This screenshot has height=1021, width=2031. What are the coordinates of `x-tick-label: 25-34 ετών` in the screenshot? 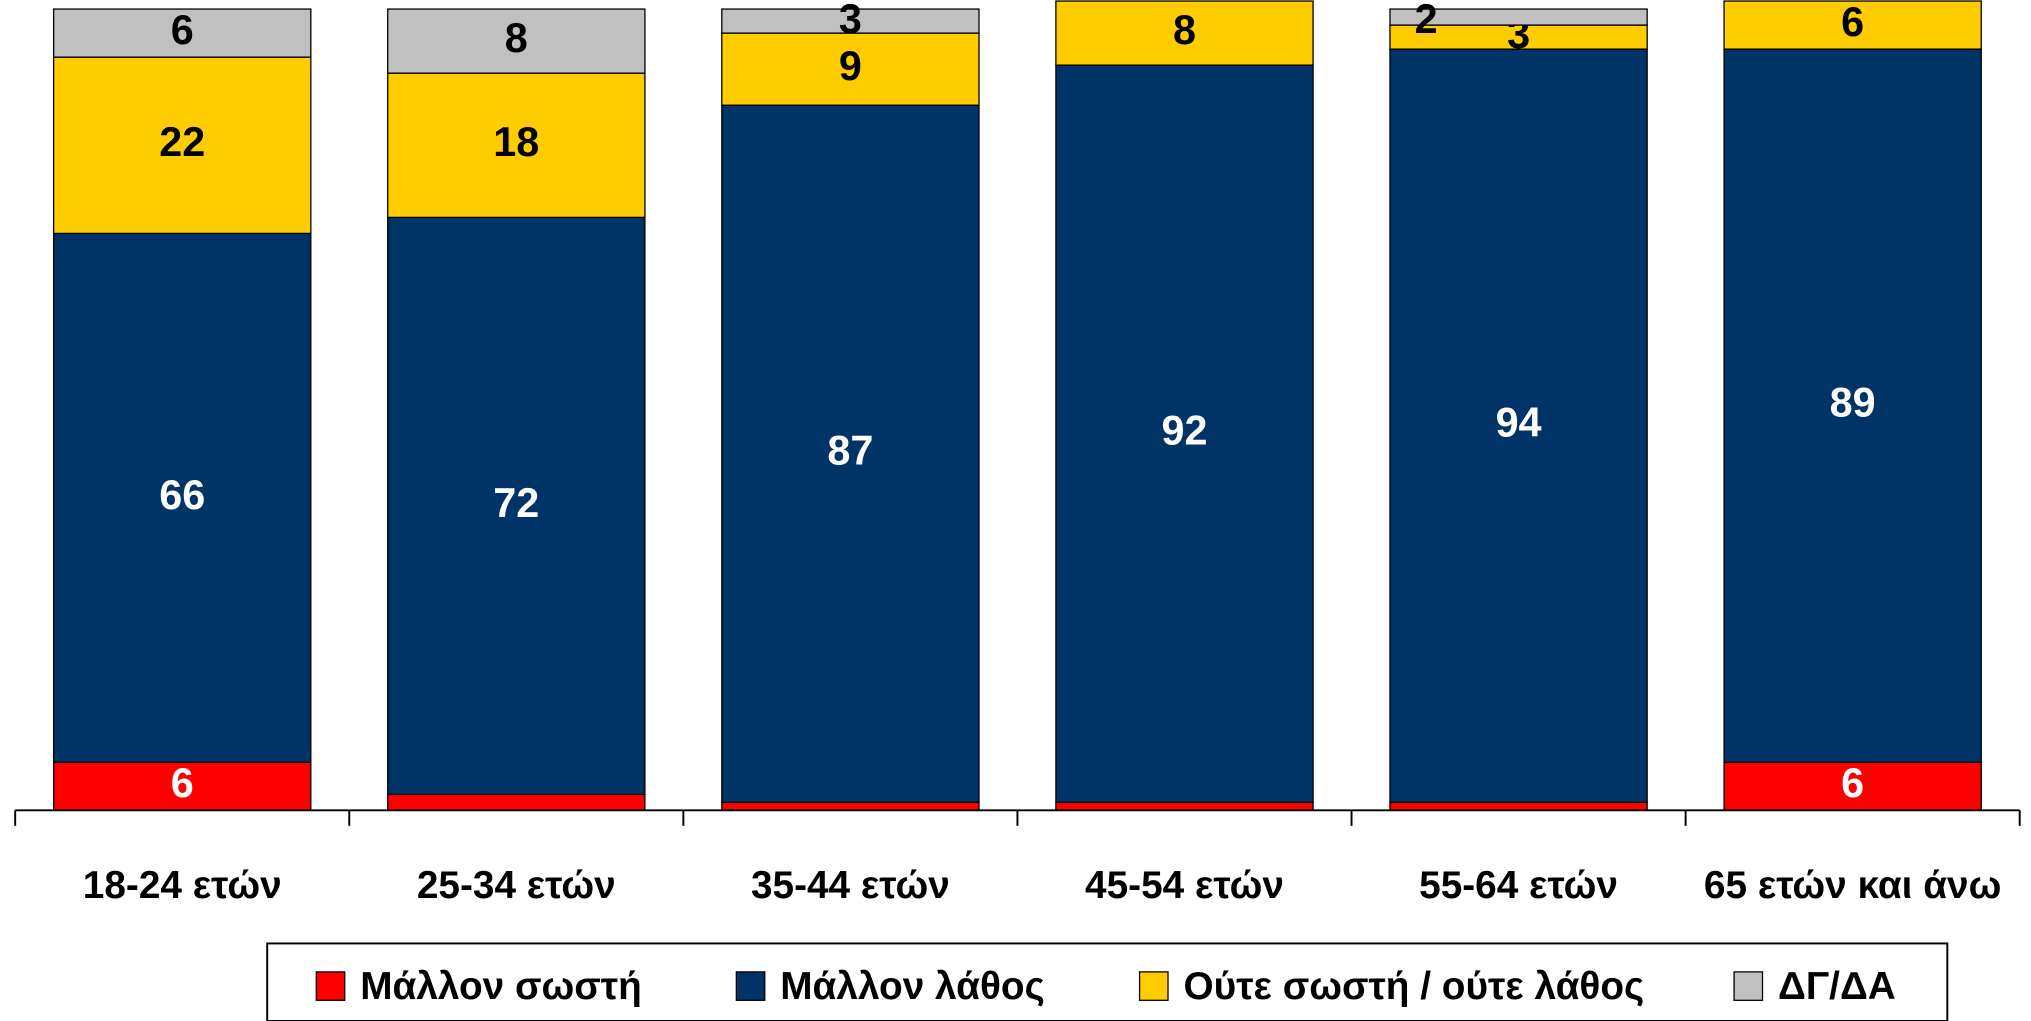 It's located at (516, 885).